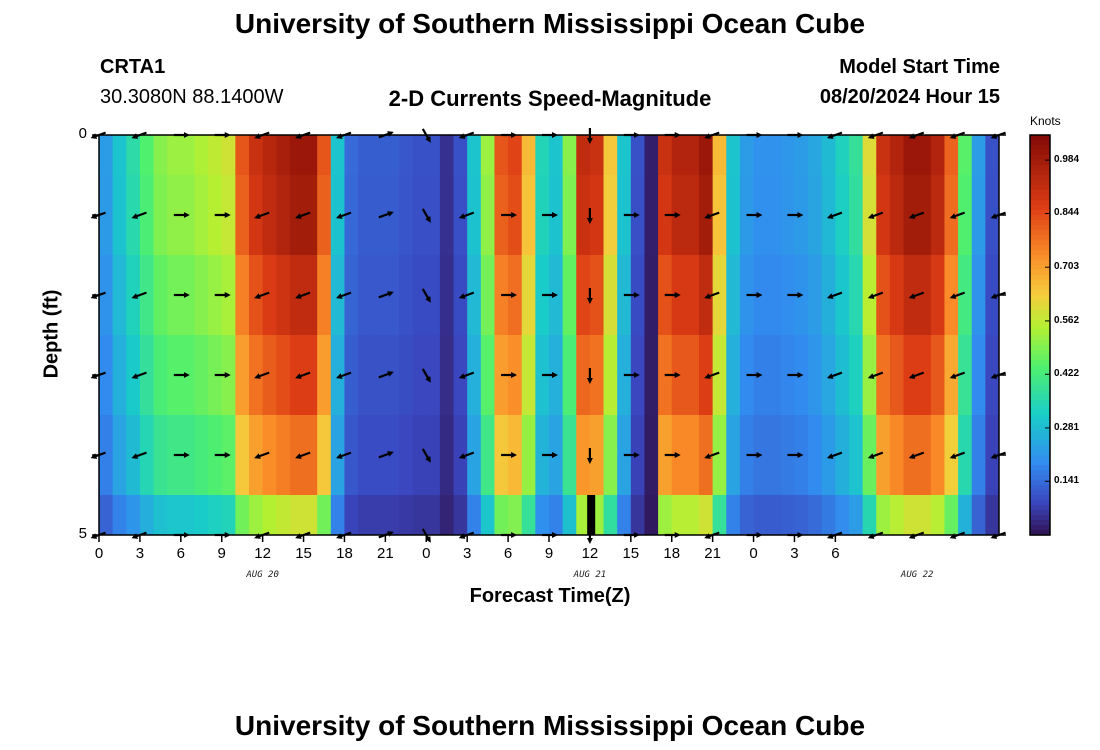 The width and height of the screenshot is (1100, 750). I want to click on x-tick-label: 6, so click(508, 553).